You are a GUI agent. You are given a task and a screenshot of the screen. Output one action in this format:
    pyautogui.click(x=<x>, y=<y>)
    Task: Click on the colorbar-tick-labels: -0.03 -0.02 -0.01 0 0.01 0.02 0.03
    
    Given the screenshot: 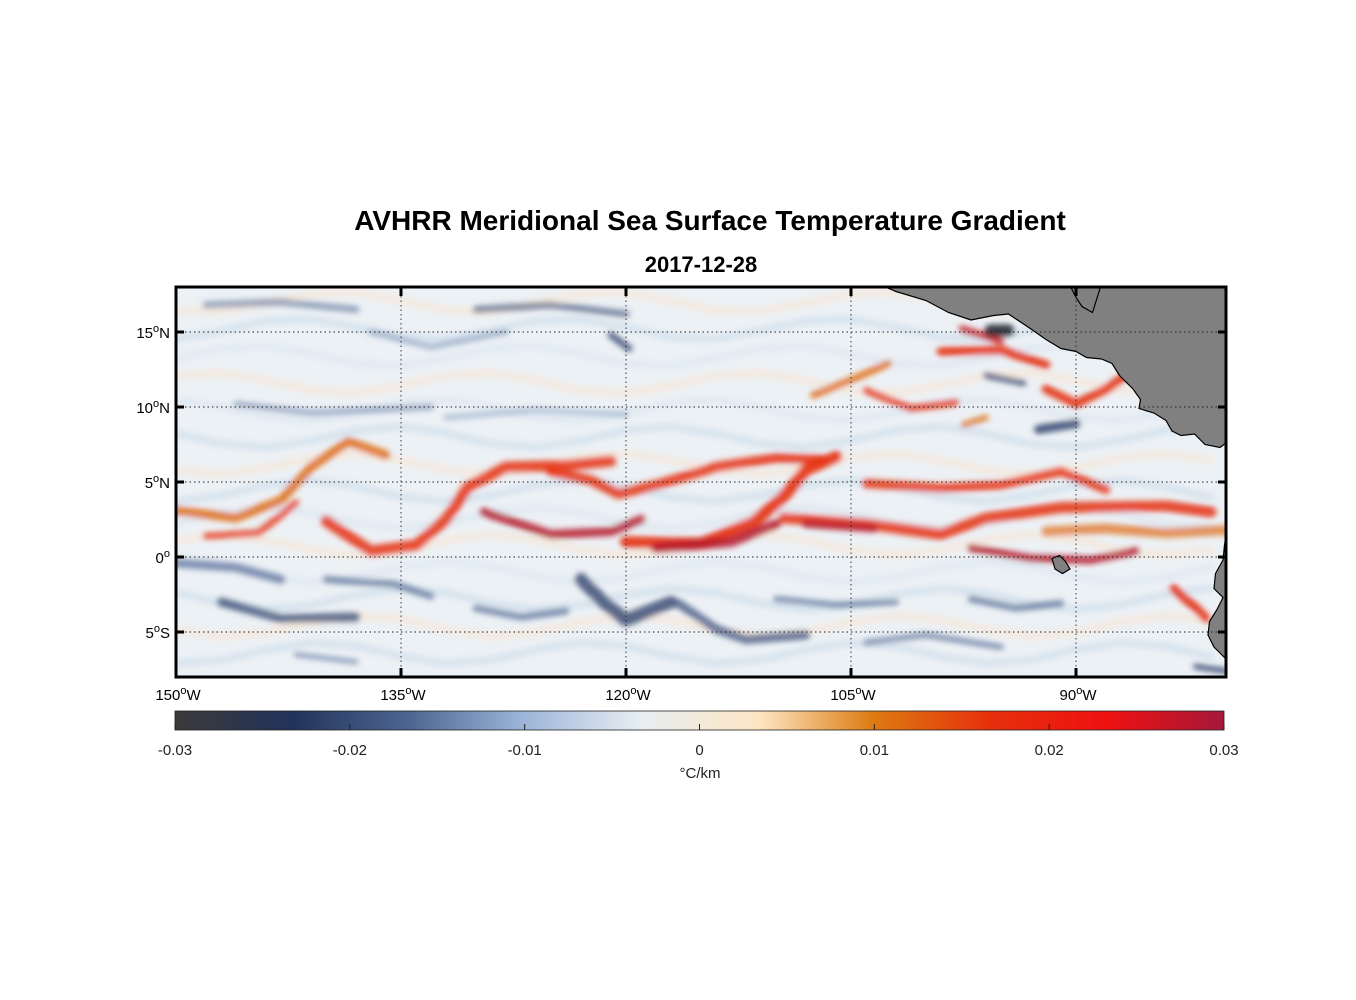 What is the action you would take?
    pyautogui.click(x=698, y=750)
    